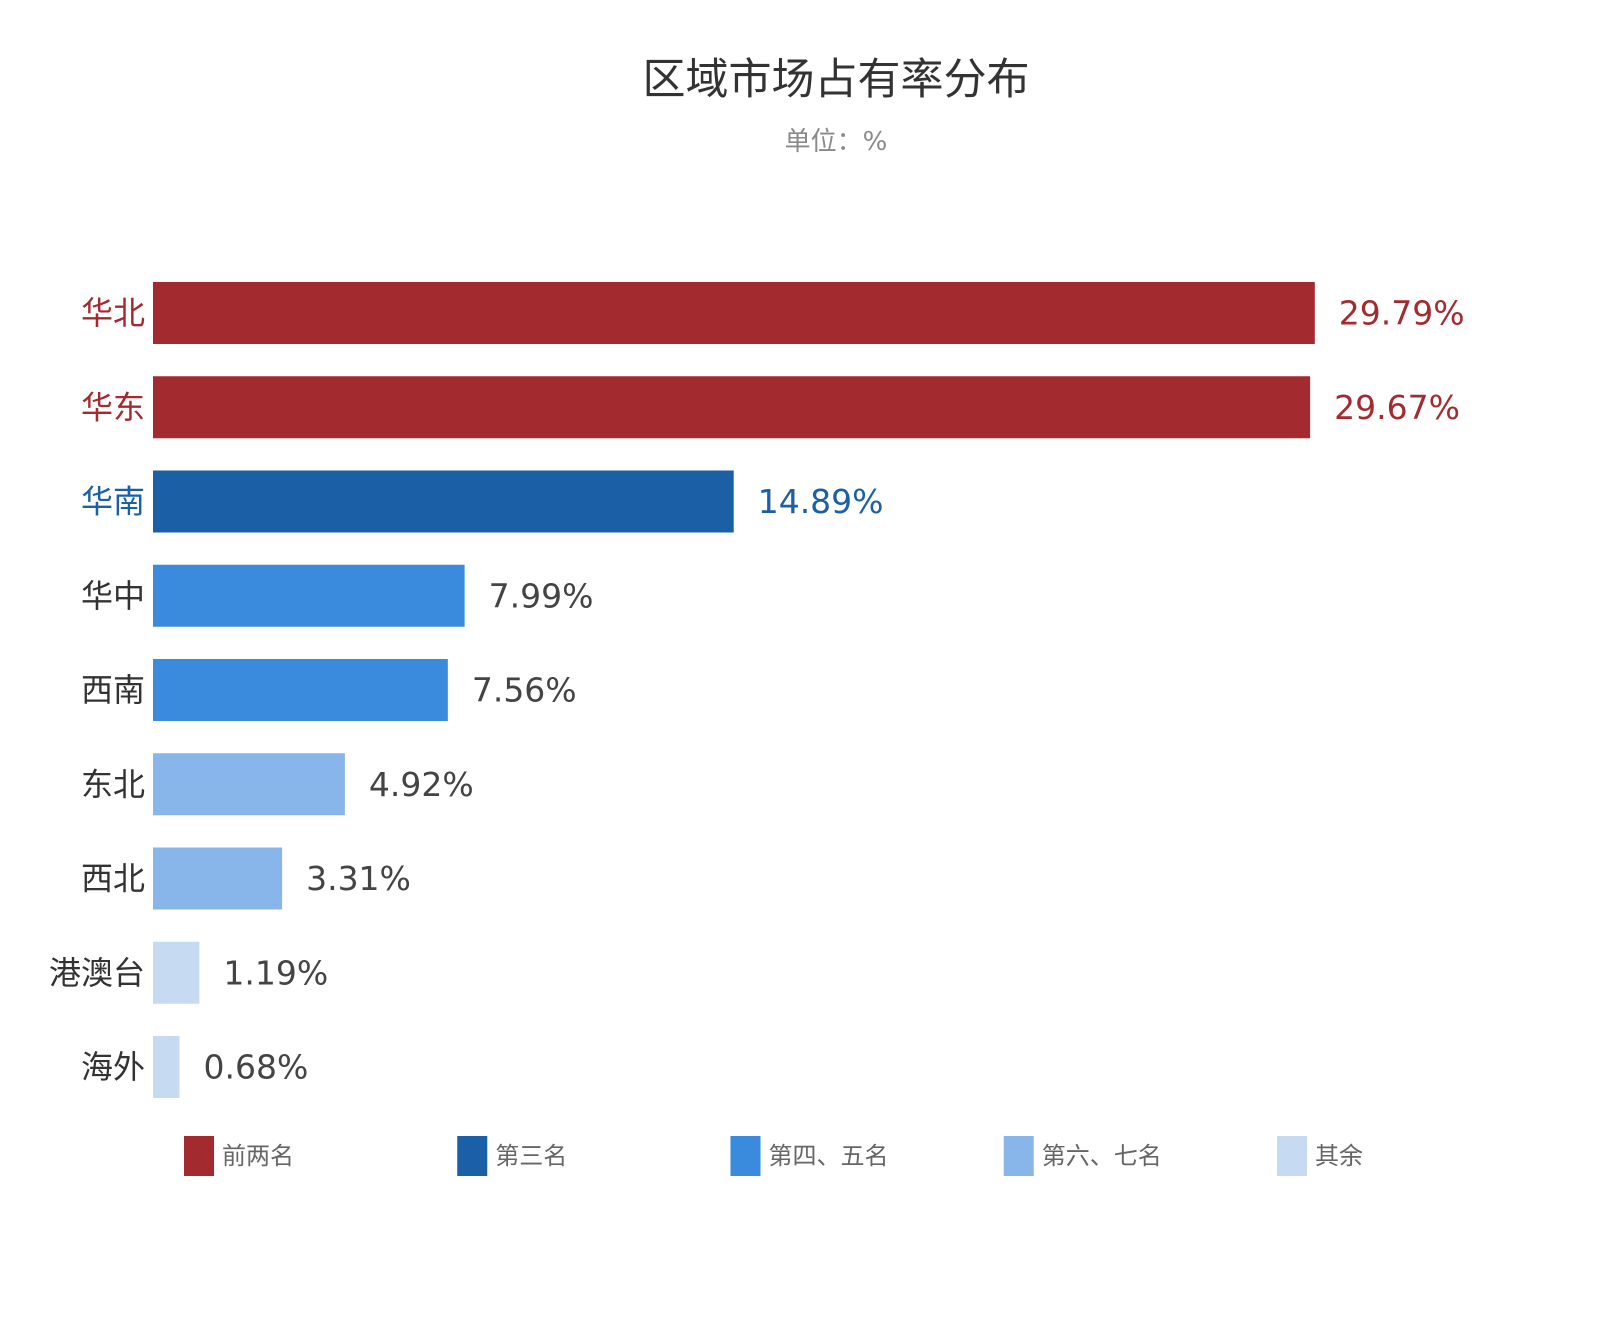 This screenshot has width=1601, height=1332. Describe the element at coordinates (113, 596) in the screenshot. I see `category-label-4: 华中` at that location.